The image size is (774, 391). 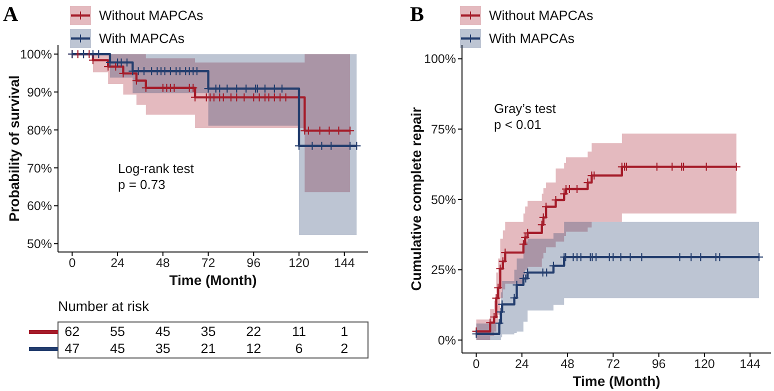 What do you see at coordinates (142, 185) in the screenshot?
I see `annotation: p = 0.73` at bounding box center [142, 185].